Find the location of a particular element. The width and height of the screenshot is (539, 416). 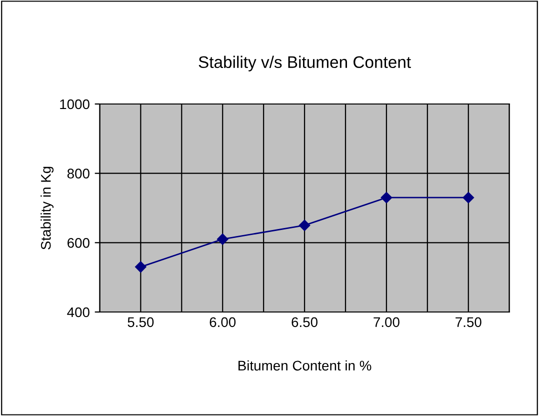

x-tick-label: 7.00 is located at coordinates (387, 322).